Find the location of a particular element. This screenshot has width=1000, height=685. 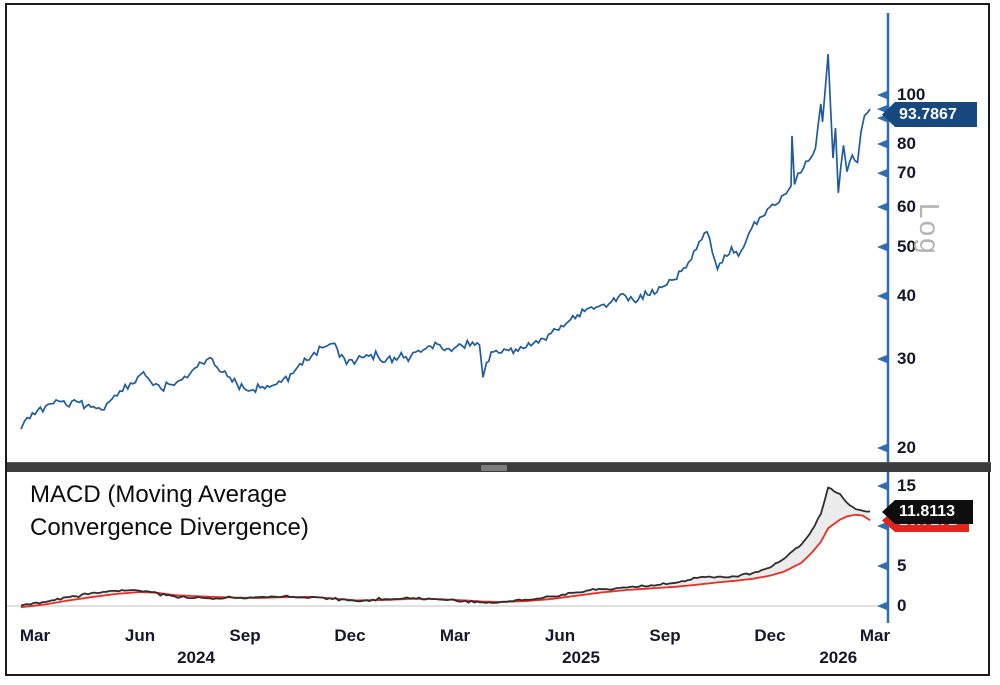

price-tick-label-40: 40 is located at coordinates (906, 295).